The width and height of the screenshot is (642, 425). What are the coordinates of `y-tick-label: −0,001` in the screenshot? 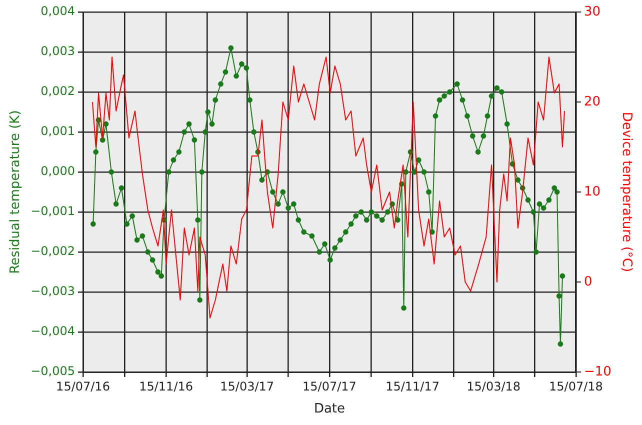 It's located at (53, 211).